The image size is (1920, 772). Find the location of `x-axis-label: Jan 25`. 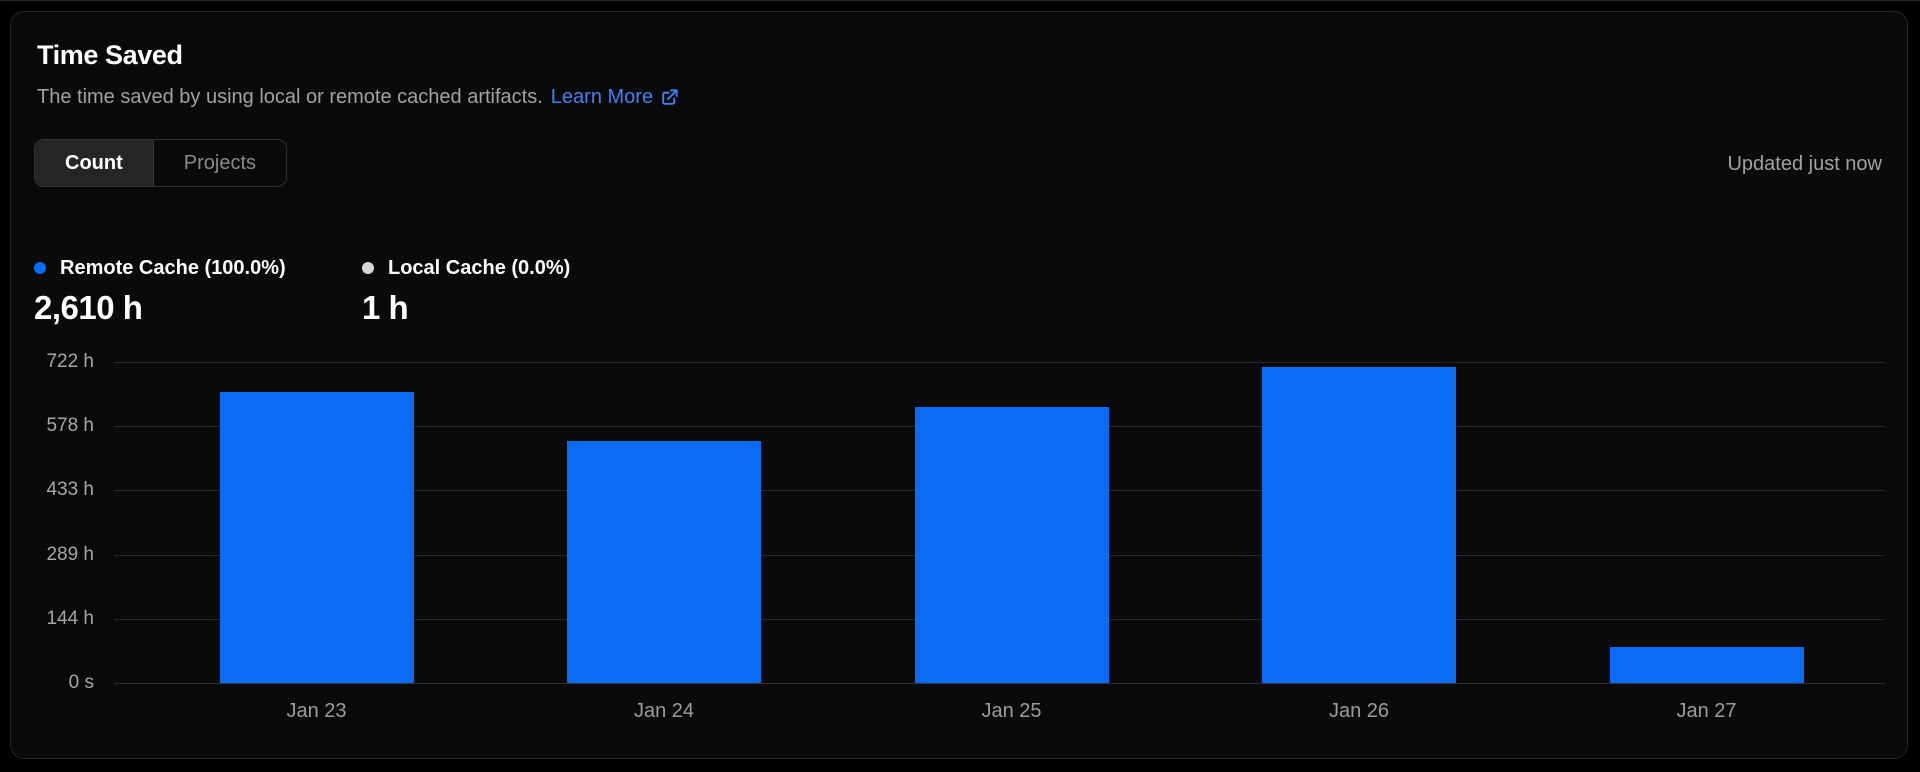

x-axis-label: Jan 25 is located at coordinates (1011, 711).